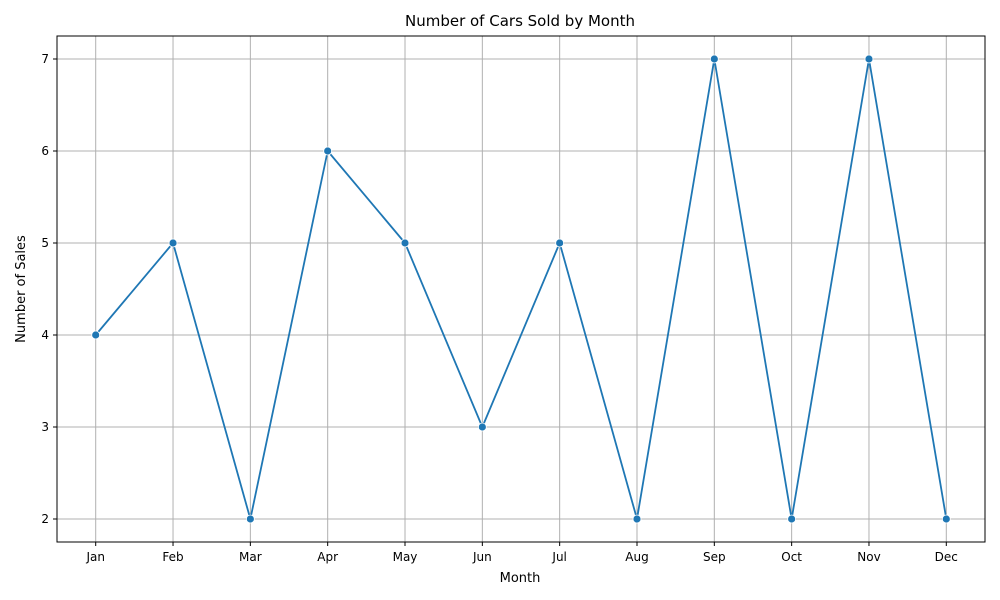  Describe the element at coordinates (558, 557) in the screenshot. I see `x-tick-label: Jul` at that location.